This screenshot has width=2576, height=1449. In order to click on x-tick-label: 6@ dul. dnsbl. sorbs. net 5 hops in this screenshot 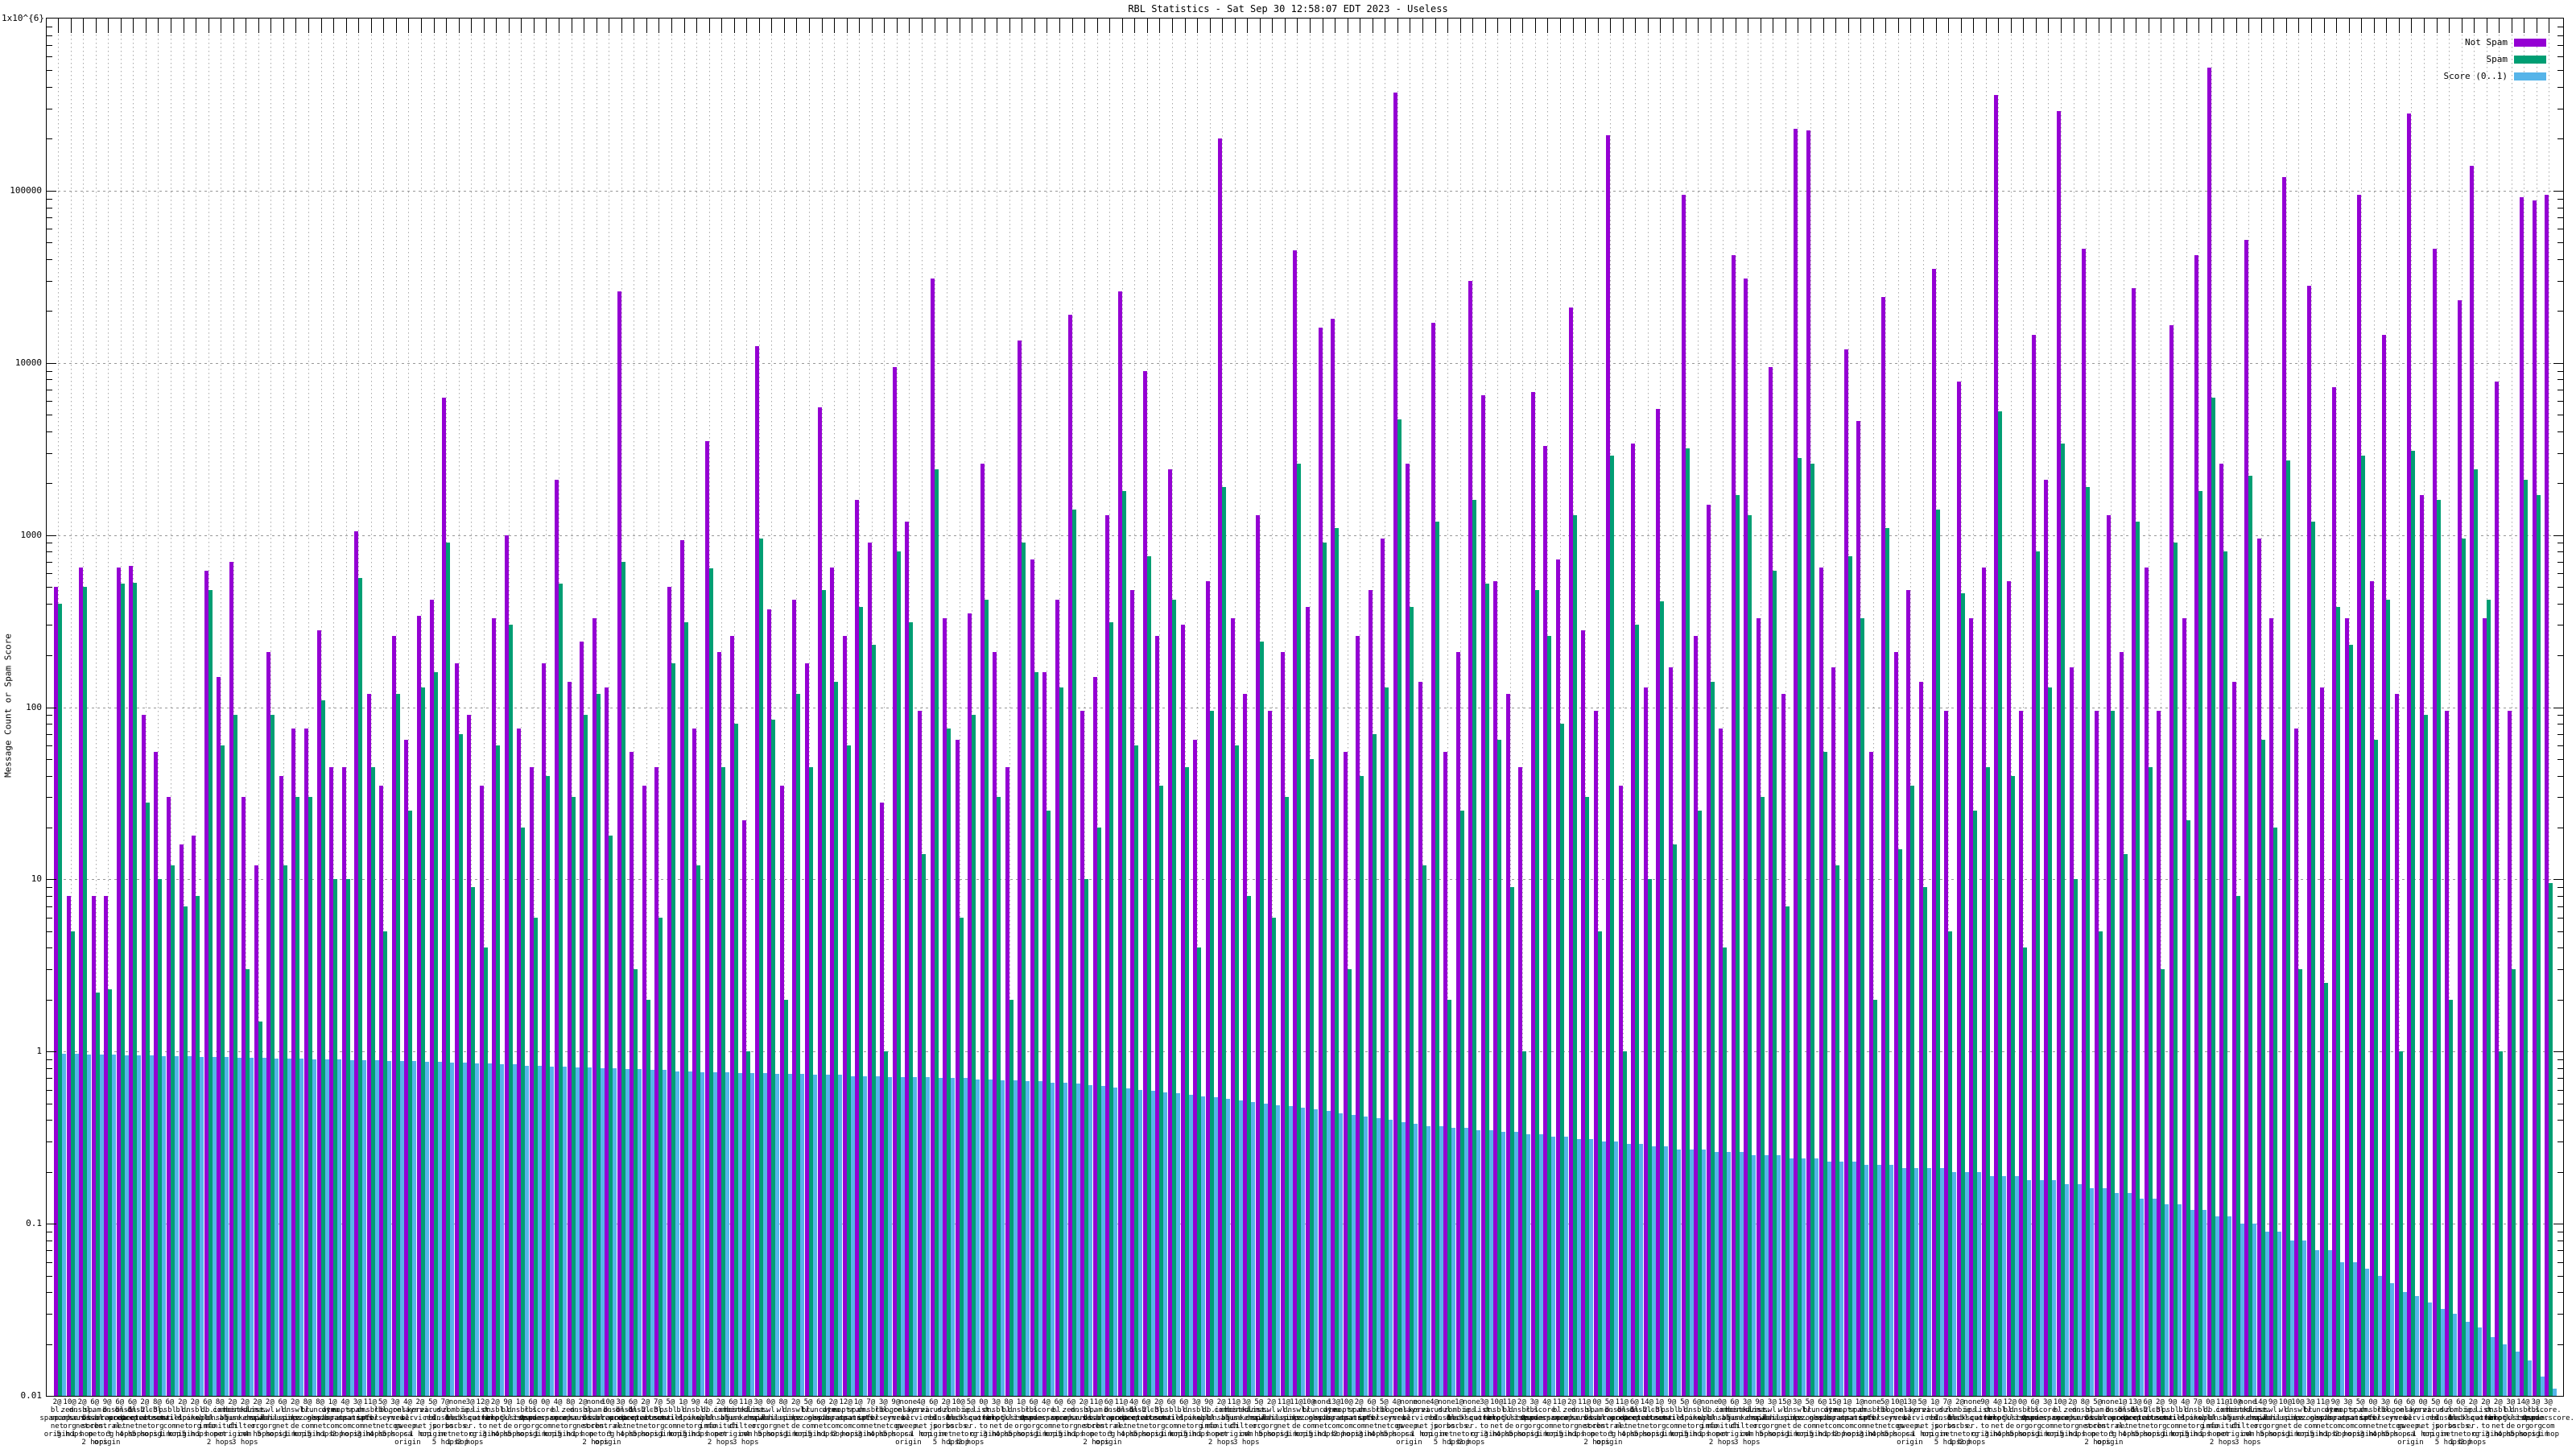, I will do `click(2448, 1422)`.